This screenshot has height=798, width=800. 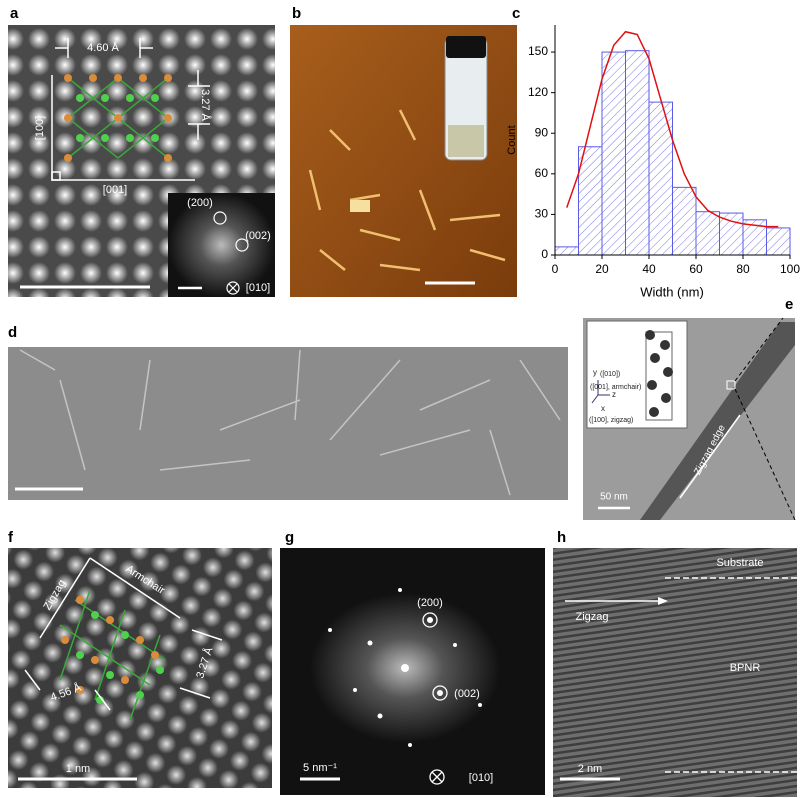 What do you see at coordinates (103, 47) in the screenshot?
I see `annotation: 4.60 Å` at bounding box center [103, 47].